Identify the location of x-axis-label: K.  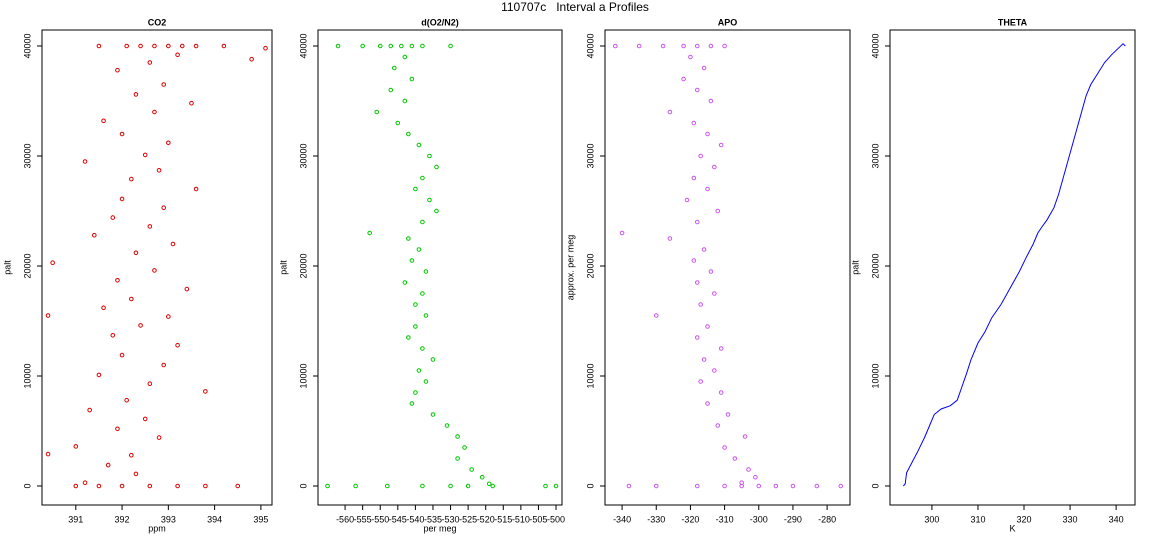
(1012, 528).